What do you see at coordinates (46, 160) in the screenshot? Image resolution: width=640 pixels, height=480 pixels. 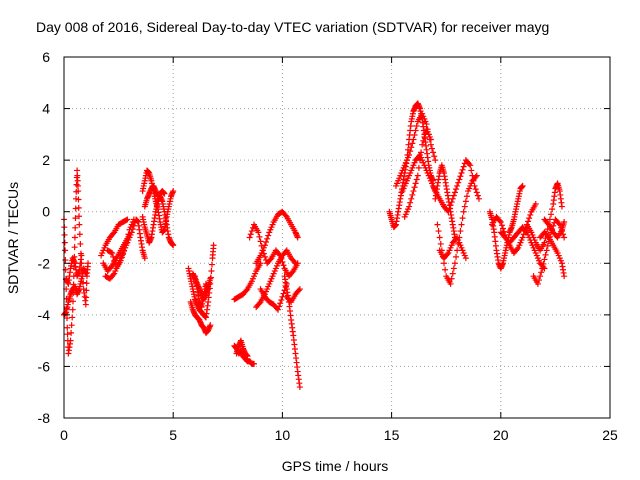 I see `y-tick-label: 2` at bounding box center [46, 160].